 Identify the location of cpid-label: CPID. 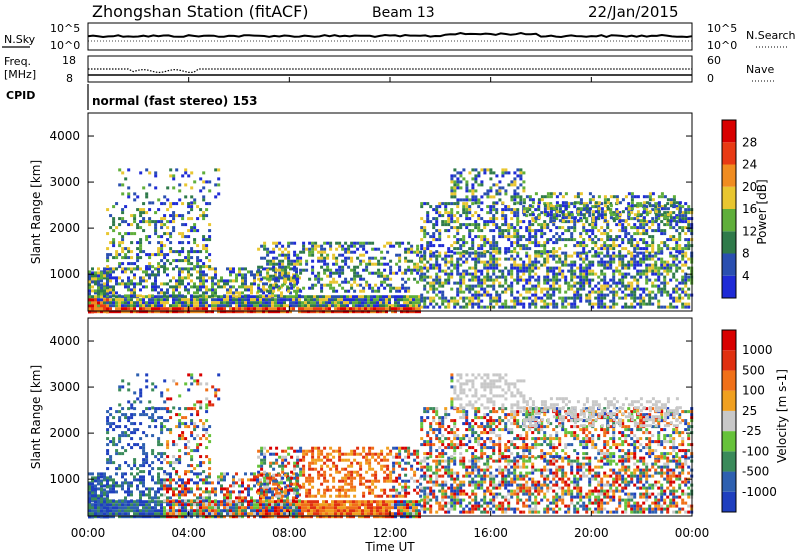
(20, 95).